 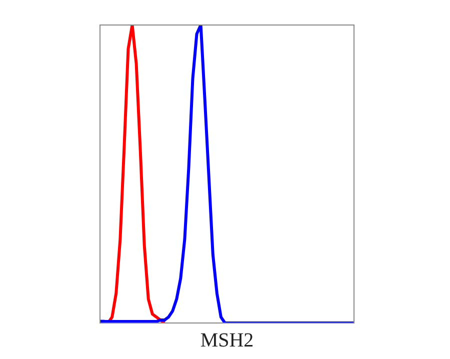 What do you see at coordinates (227, 340) in the screenshot?
I see `x-axis-title: MSH2` at bounding box center [227, 340].